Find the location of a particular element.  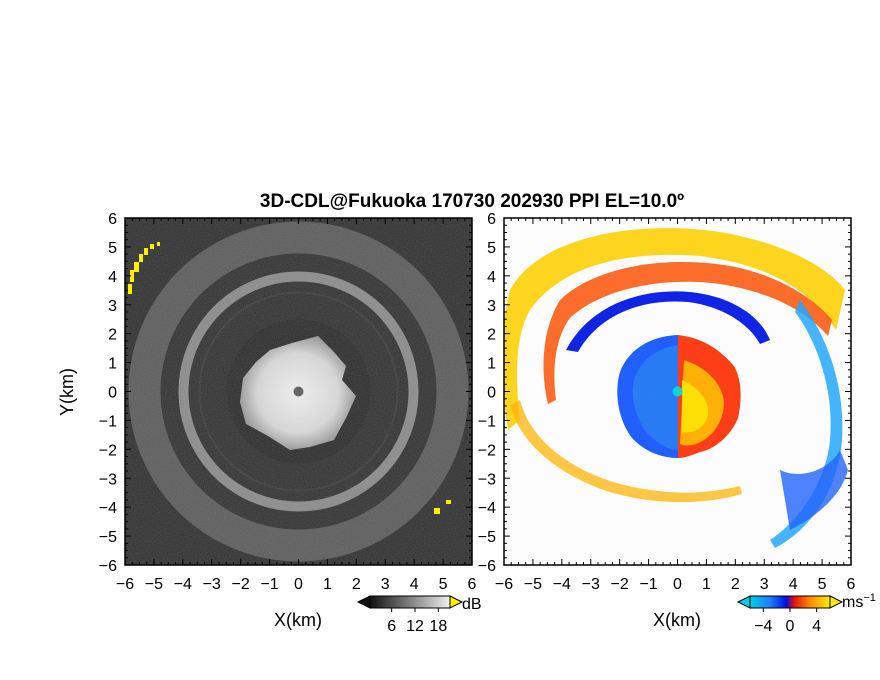

velocity-y-tick-label: 3 is located at coordinates (491, 306).